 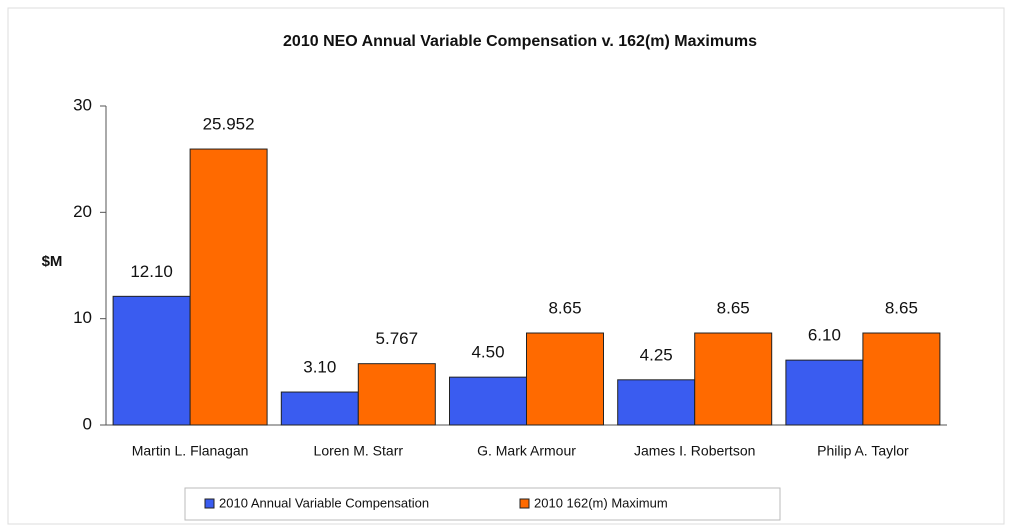 What do you see at coordinates (190, 451) in the screenshot?
I see `x-tick-label: Martin L. Flanagan` at bounding box center [190, 451].